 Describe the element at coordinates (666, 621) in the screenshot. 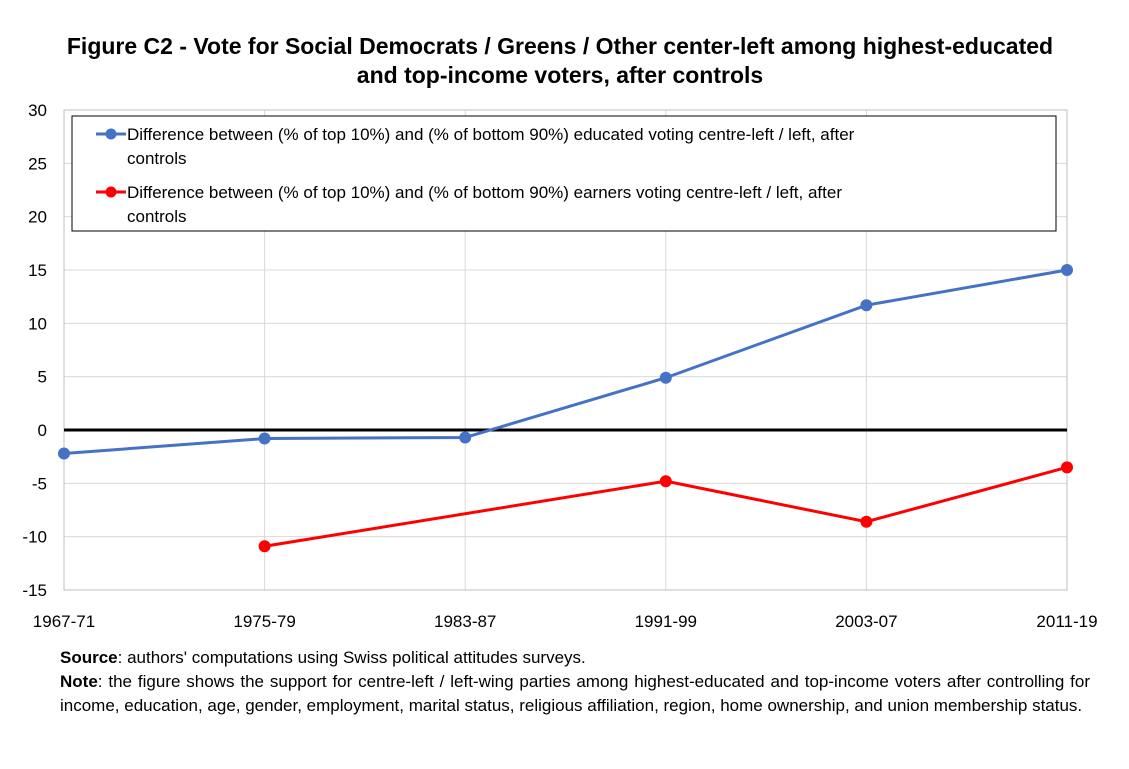

I see `x-tick-label: 1991-99` at that location.